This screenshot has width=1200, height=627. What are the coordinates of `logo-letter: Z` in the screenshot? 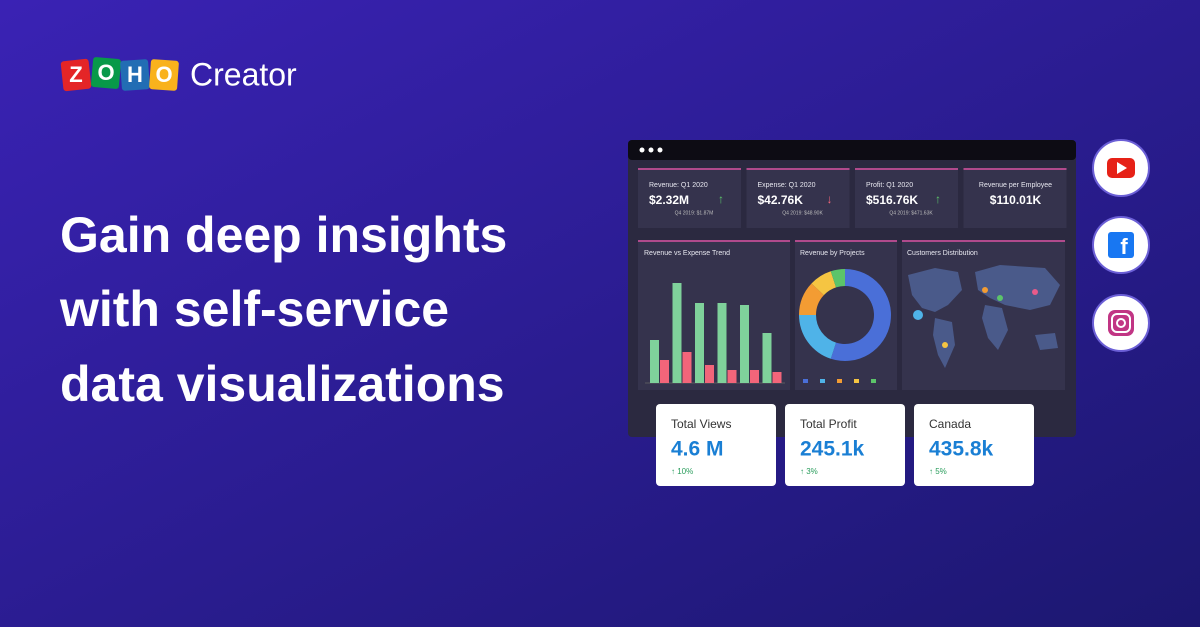 It's located at (75, 74).